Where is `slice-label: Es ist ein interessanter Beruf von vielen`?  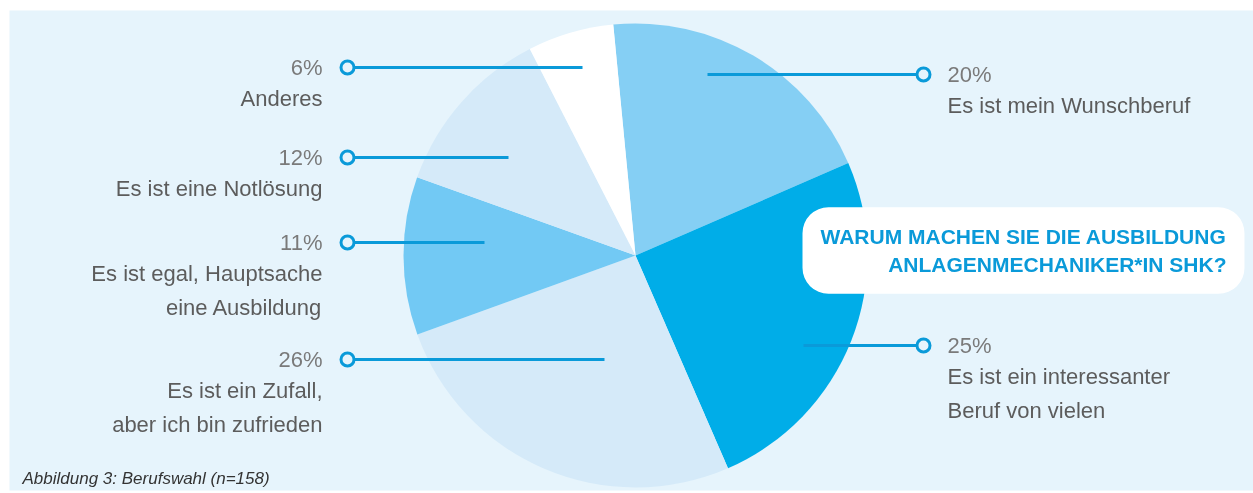
slice-label: Es ist ein interessanter Beruf von vielen is located at coordinates (1059, 393).